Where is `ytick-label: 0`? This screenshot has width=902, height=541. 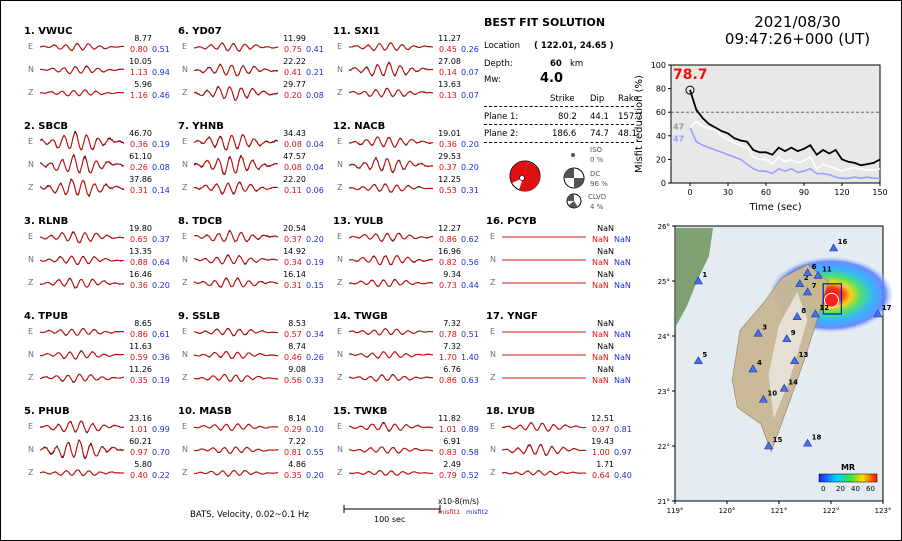
ytick-label: 0 is located at coordinates (663, 183).